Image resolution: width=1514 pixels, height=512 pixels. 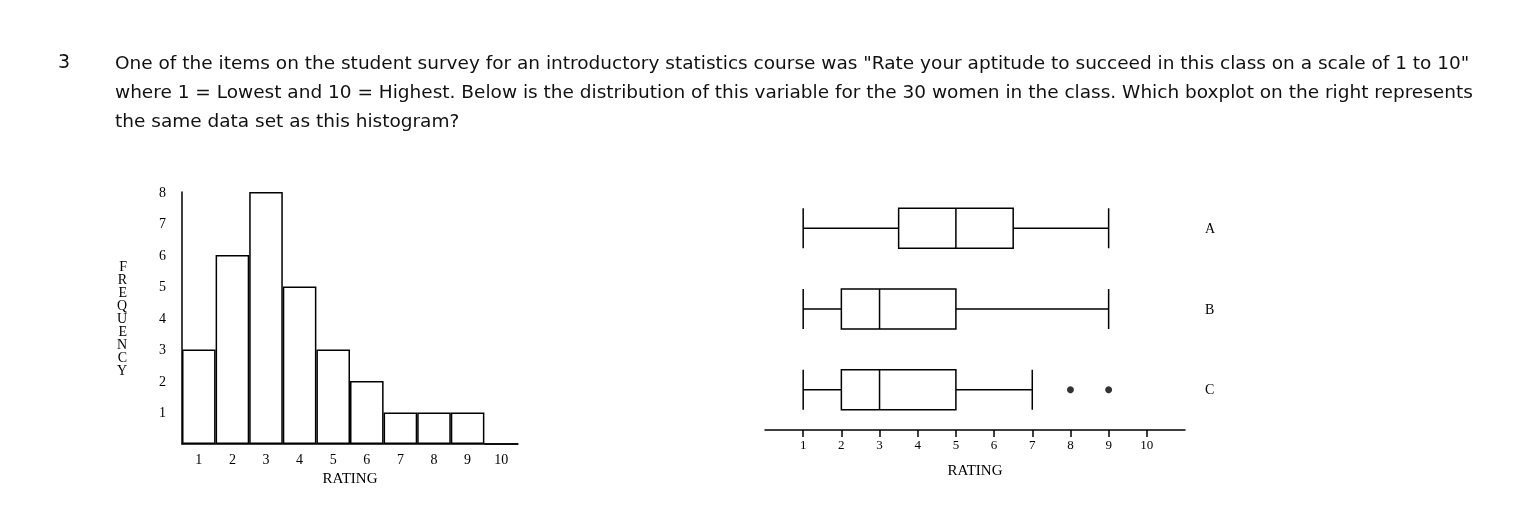 I want to click on y-tick-label: A, so click(x=1210, y=228).